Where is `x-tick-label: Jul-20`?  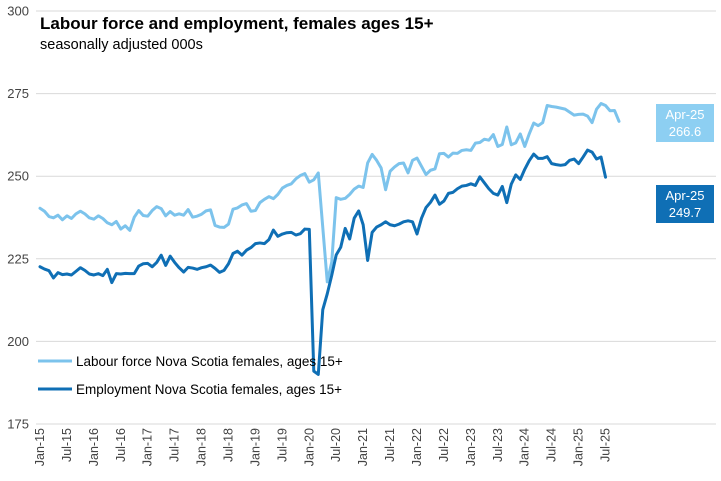
x-tick-label: Jul-20 is located at coordinates (336, 445).